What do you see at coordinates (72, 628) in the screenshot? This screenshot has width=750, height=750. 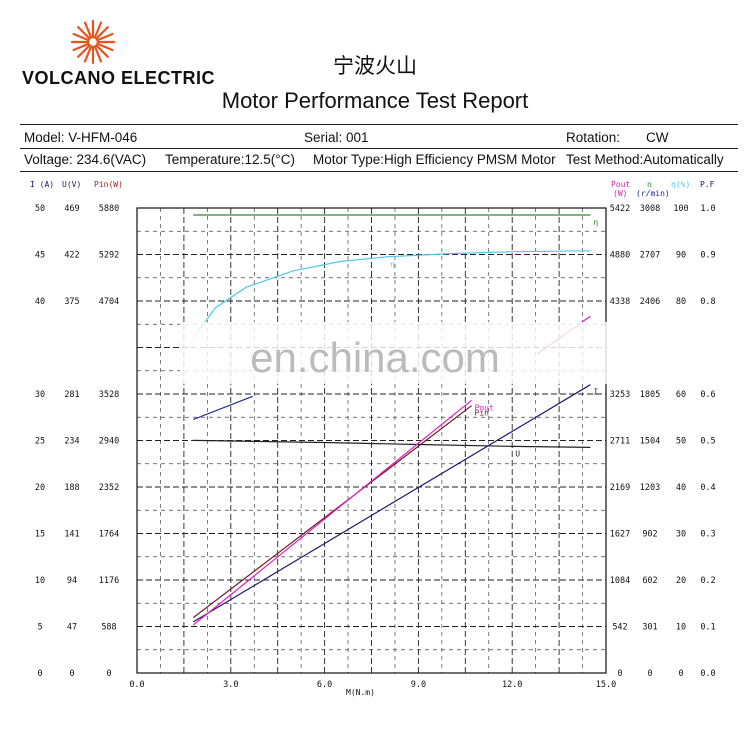 I see `left-axis-tick-label: 47` at bounding box center [72, 628].